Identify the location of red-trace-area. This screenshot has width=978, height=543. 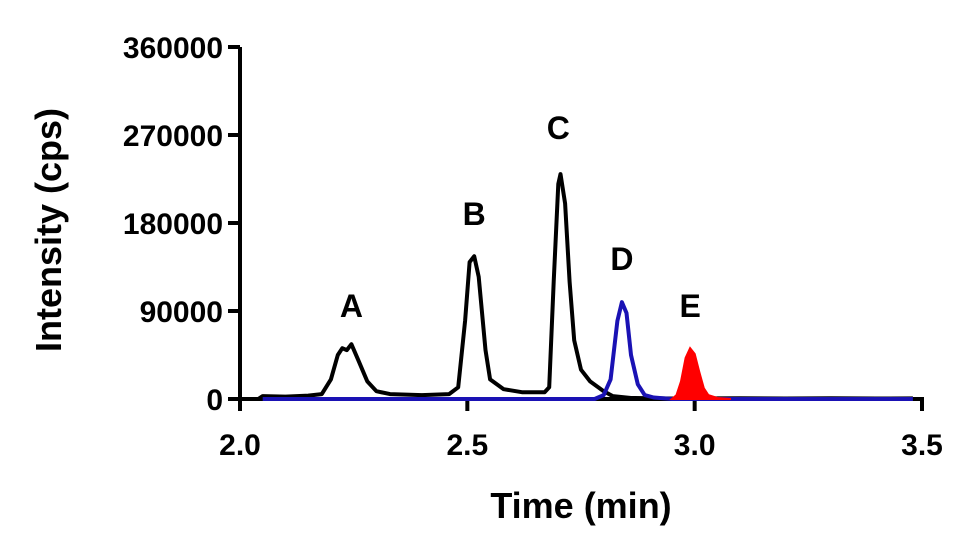
(700, 373).